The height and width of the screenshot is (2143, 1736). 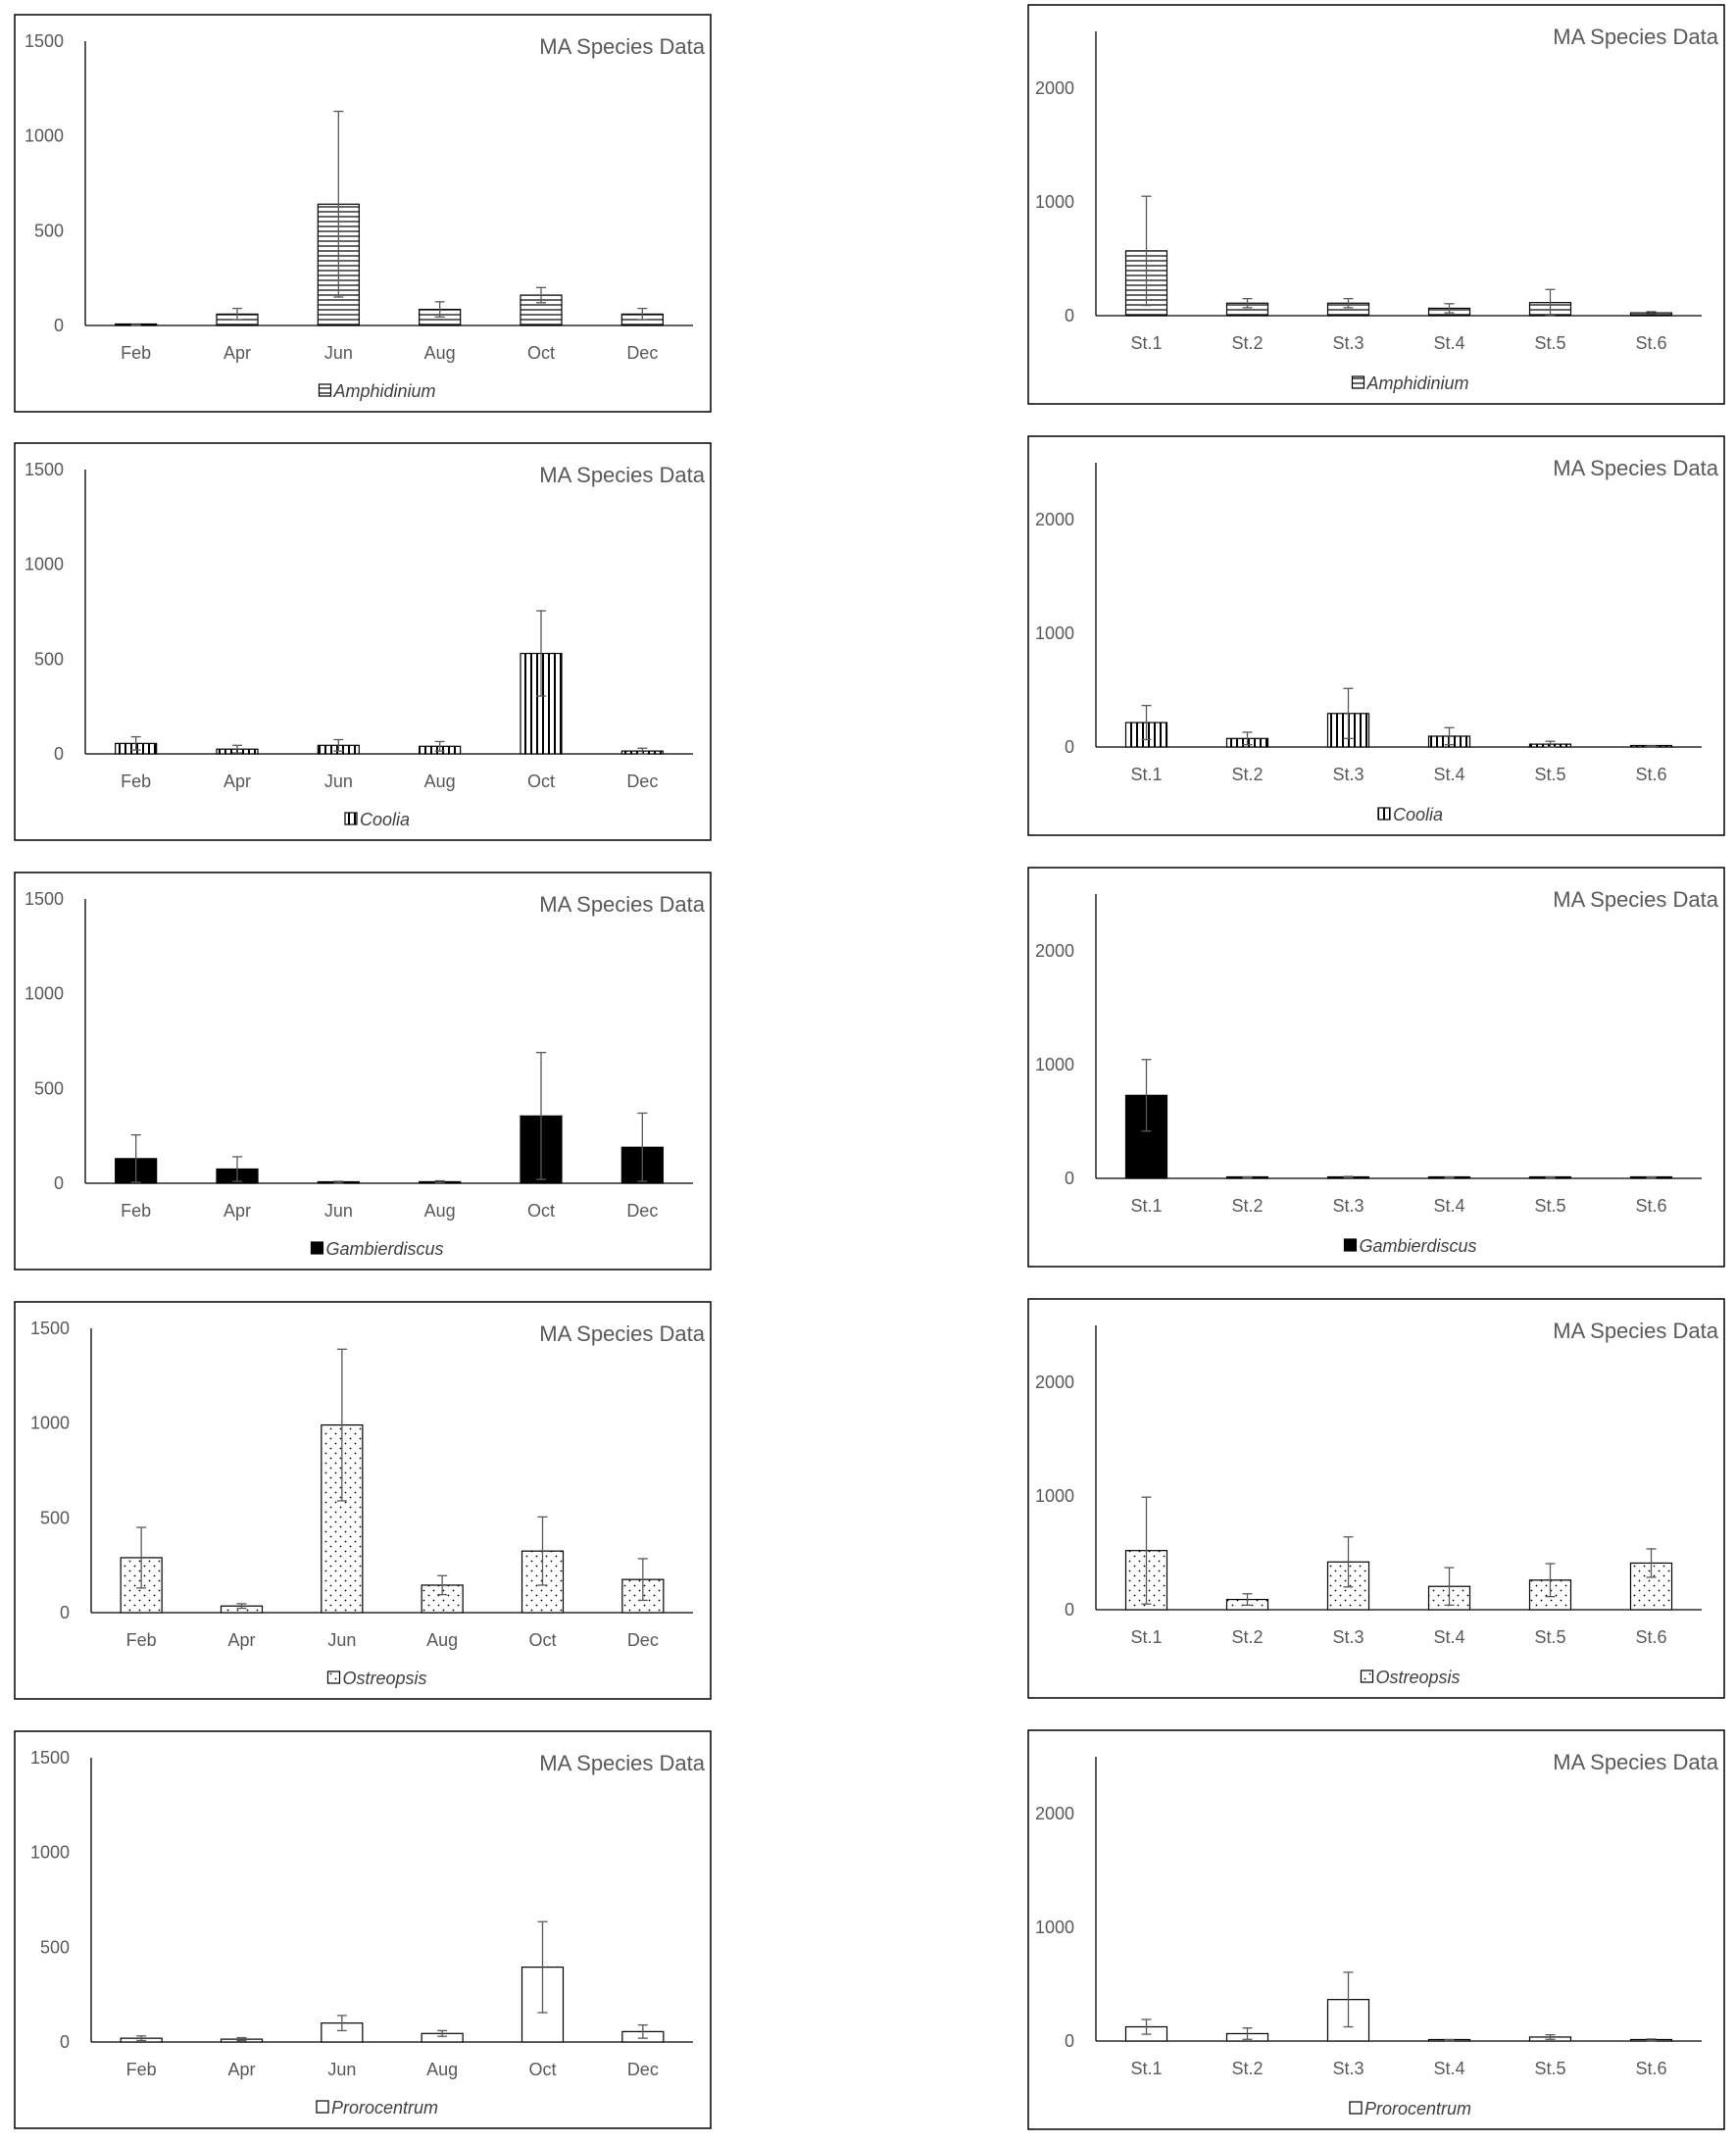 I want to click on legend-label: Ostreopsis, so click(x=1418, y=1677).